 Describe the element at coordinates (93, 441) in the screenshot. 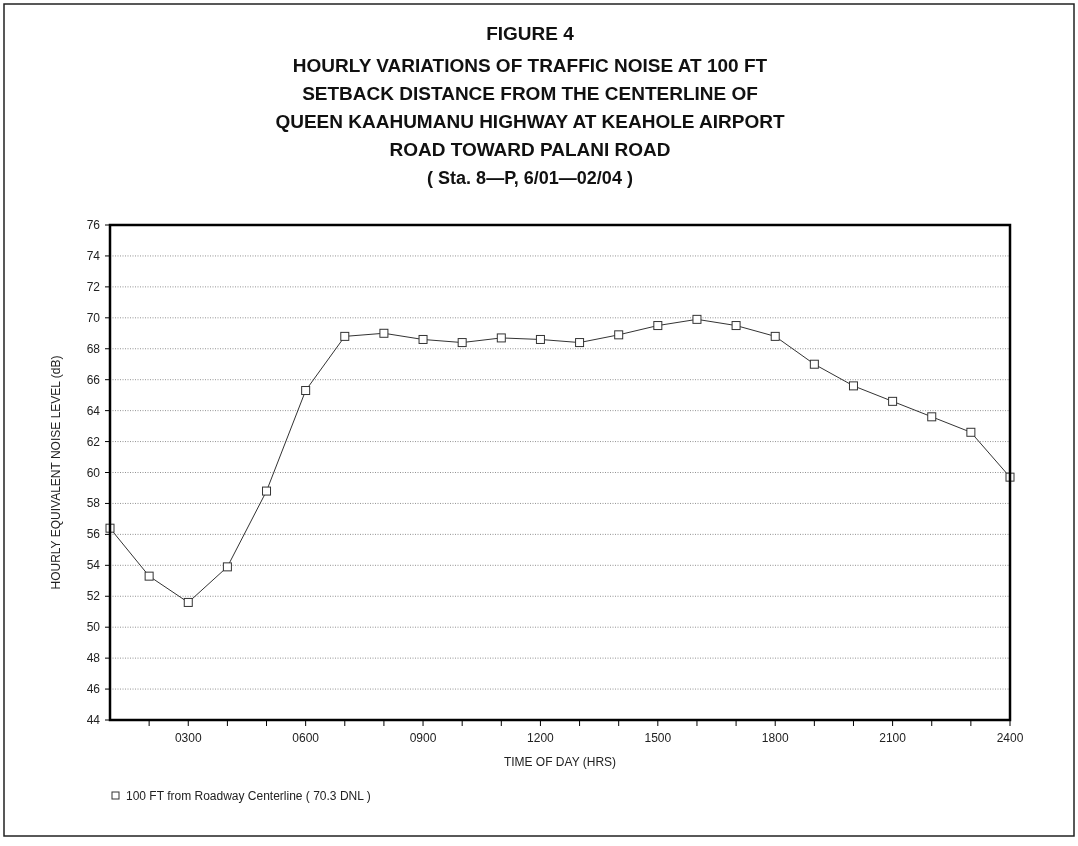

I see `y-tick-label: 62` at that location.